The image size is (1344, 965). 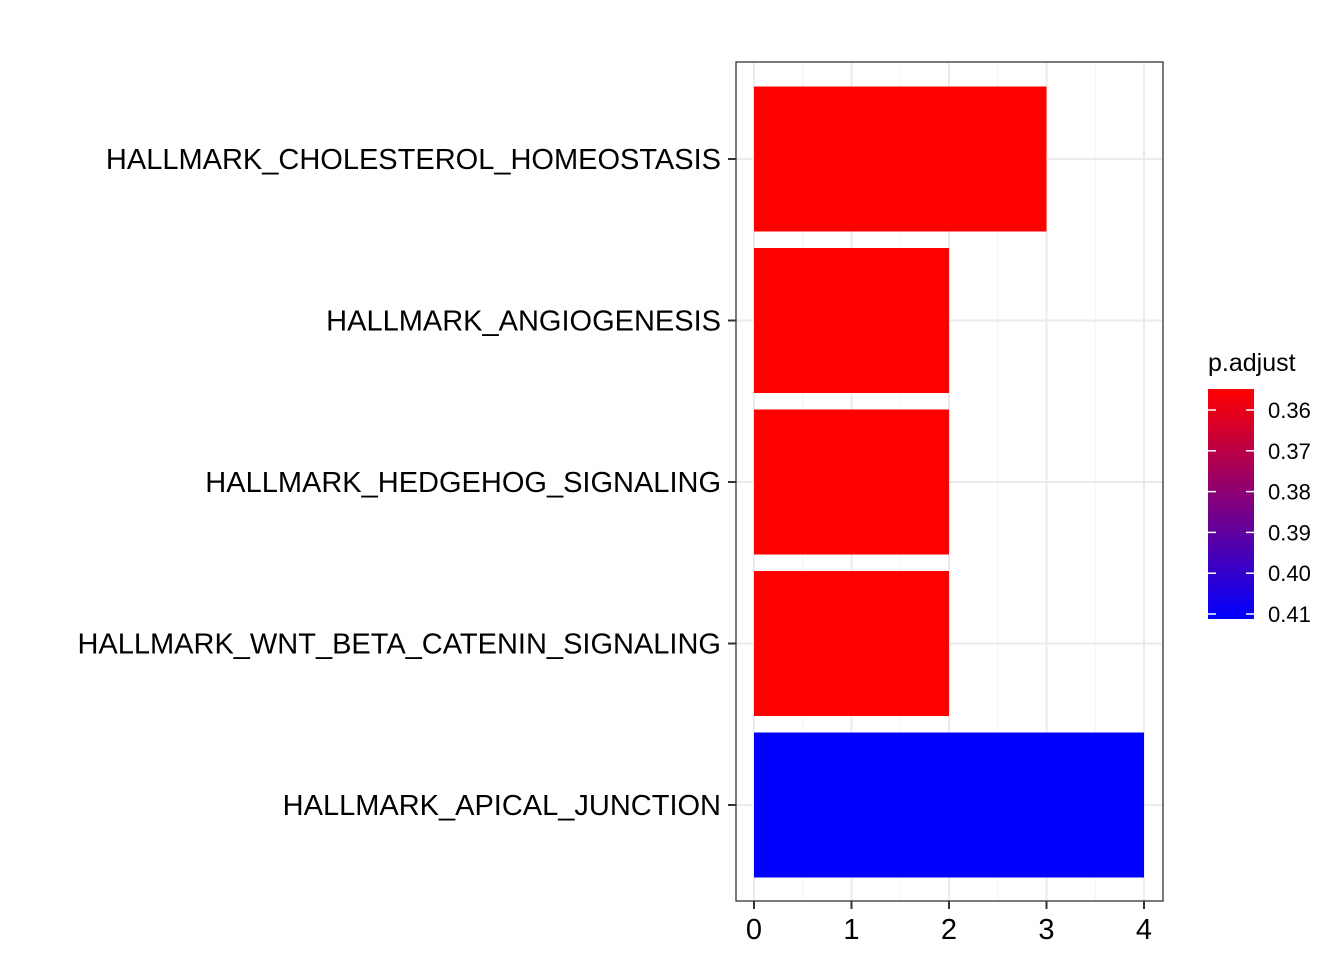 What do you see at coordinates (754, 930) in the screenshot?
I see `x-tick-label: 0` at bounding box center [754, 930].